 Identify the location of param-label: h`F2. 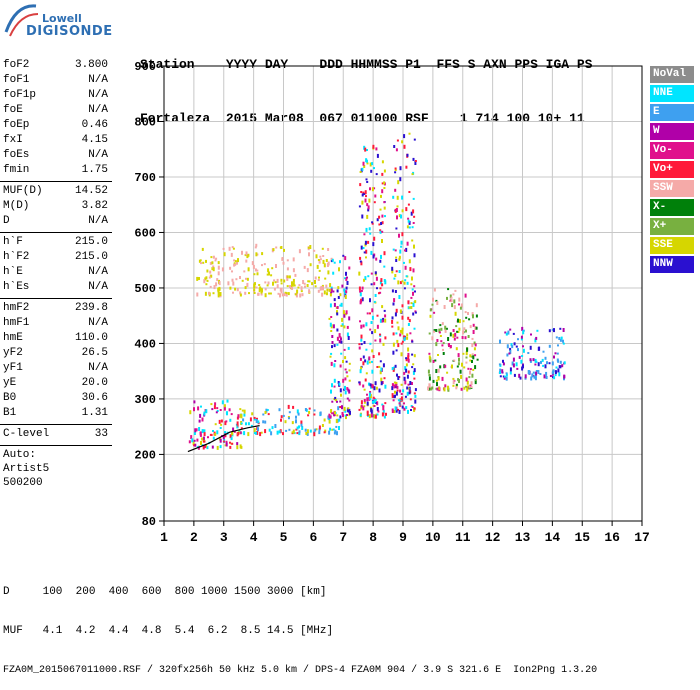
(16, 257).